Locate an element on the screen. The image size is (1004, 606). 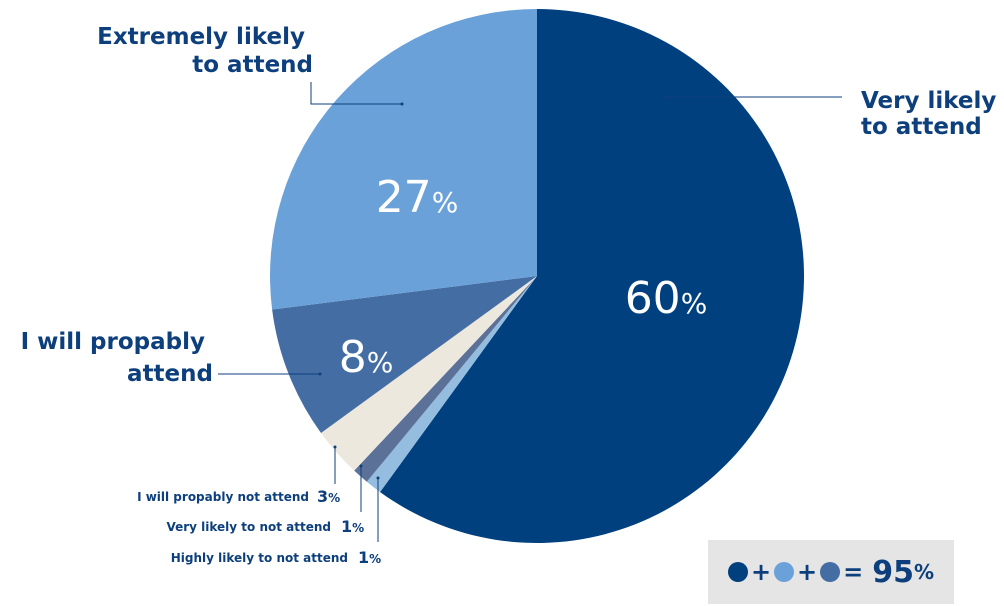
leader-dot-very-likely-not is located at coordinates (361, 466).